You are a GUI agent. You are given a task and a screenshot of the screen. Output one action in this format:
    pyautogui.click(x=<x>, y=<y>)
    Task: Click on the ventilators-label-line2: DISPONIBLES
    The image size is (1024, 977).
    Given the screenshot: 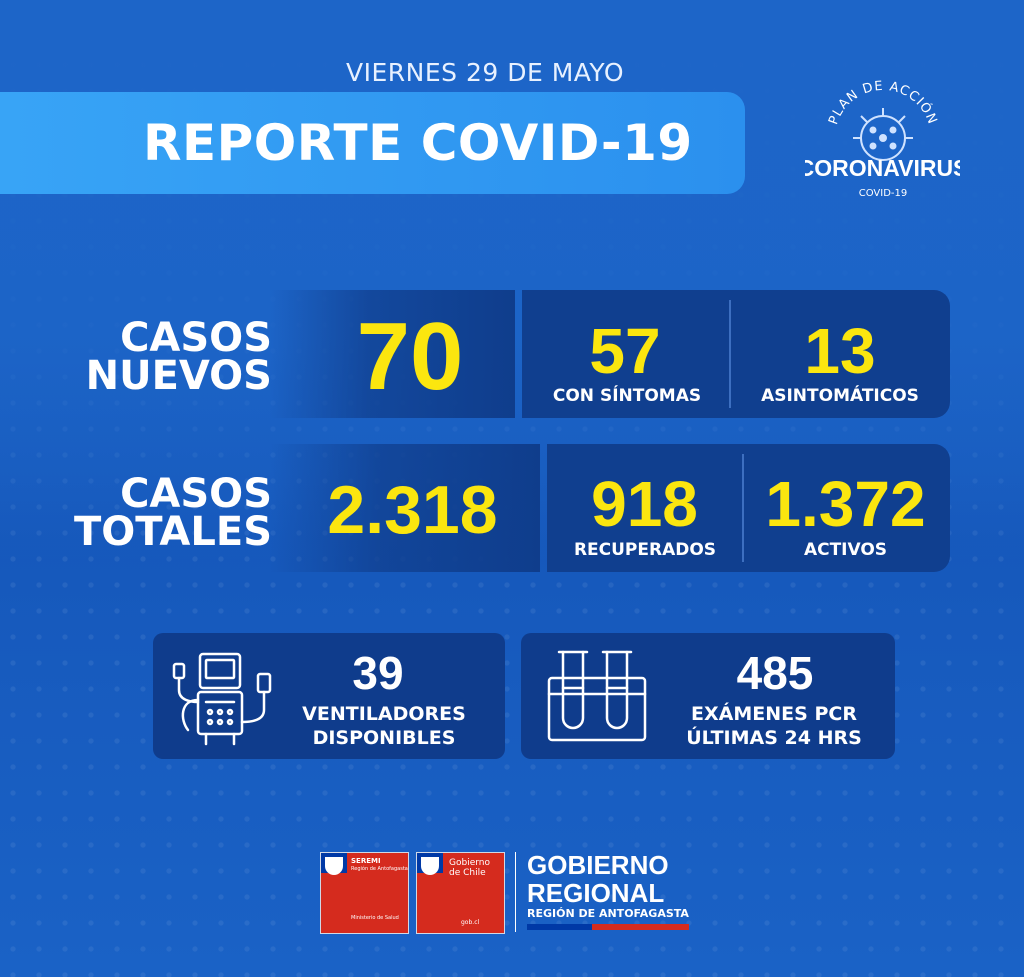 What is the action you would take?
    pyautogui.click(x=384, y=738)
    